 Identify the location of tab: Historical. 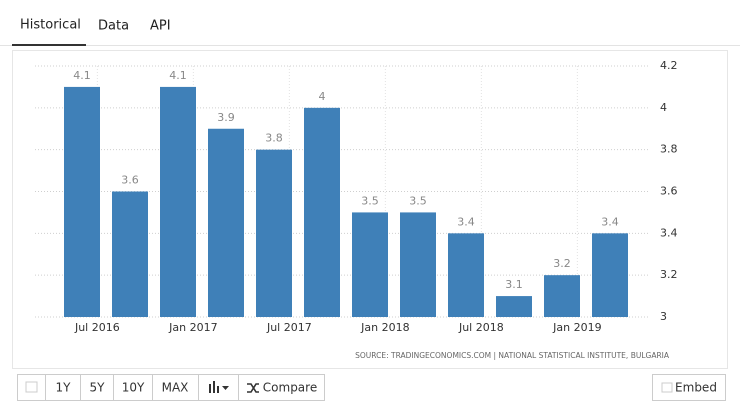
(50, 25).